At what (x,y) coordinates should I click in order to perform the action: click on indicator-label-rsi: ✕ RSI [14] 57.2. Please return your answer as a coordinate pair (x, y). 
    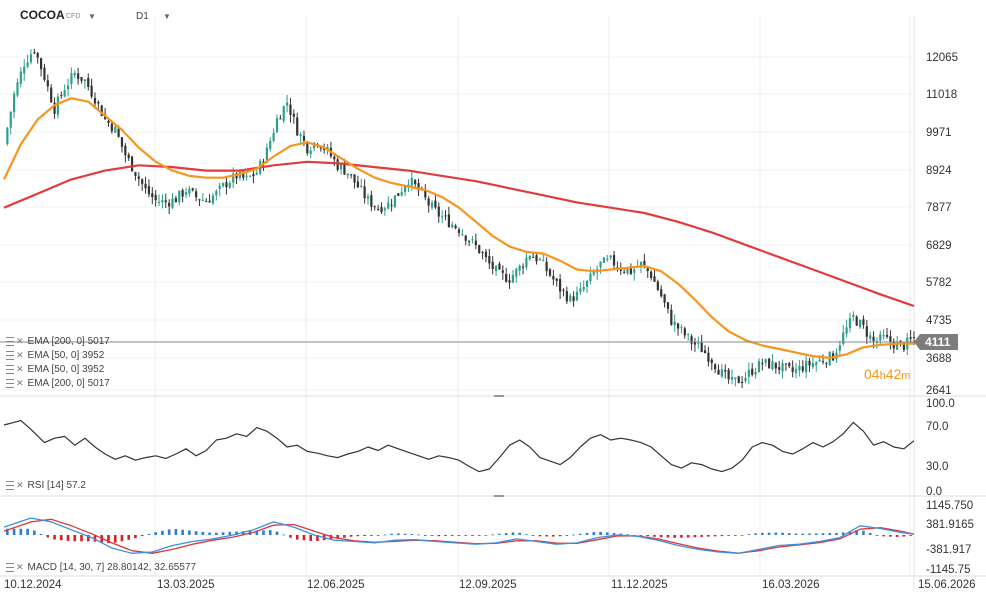
    Looking at the image, I should click on (46, 485).